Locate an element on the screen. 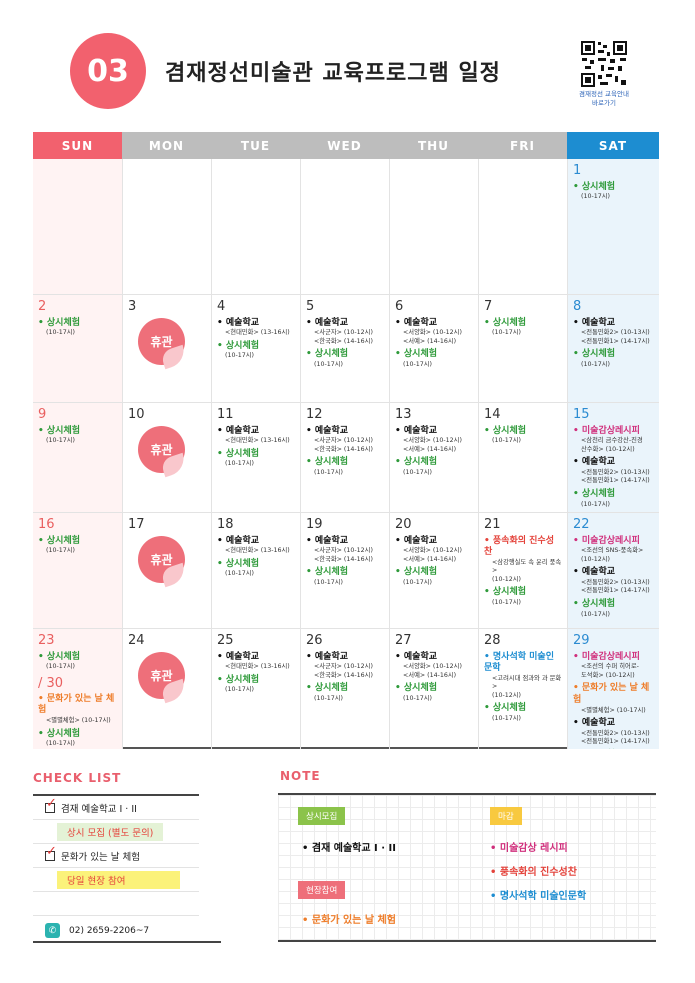 The width and height of the screenshot is (695, 983). phone-icon: ✆ is located at coordinates (52, 930).